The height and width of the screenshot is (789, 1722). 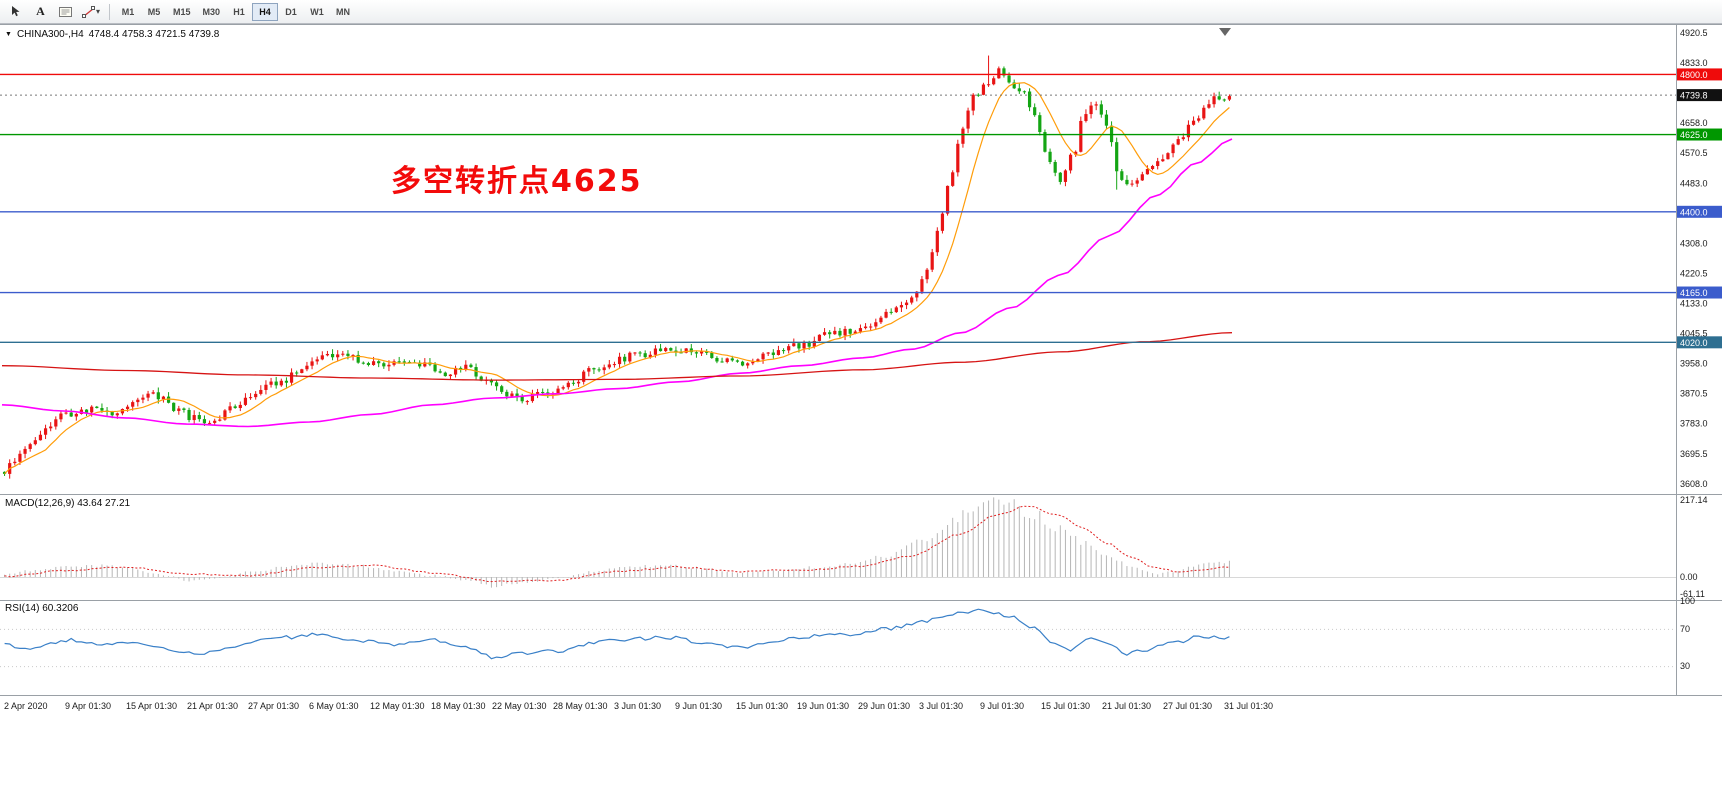 I want to click on text-label-tool-button, so click(x=65, y=11).